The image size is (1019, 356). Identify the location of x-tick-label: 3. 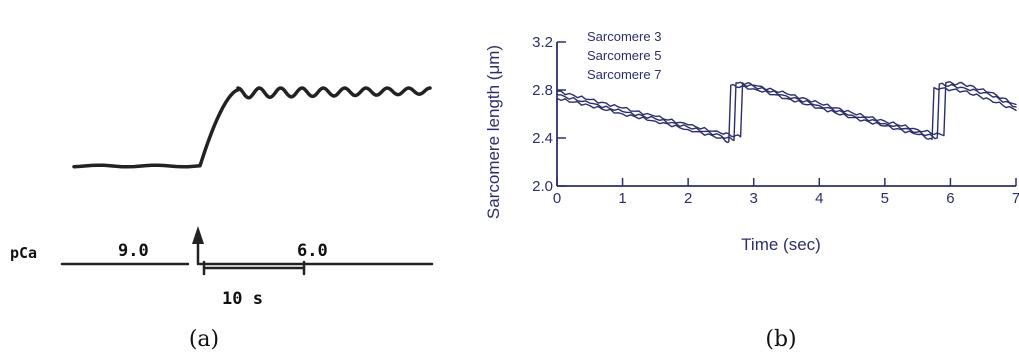
(754, 198).